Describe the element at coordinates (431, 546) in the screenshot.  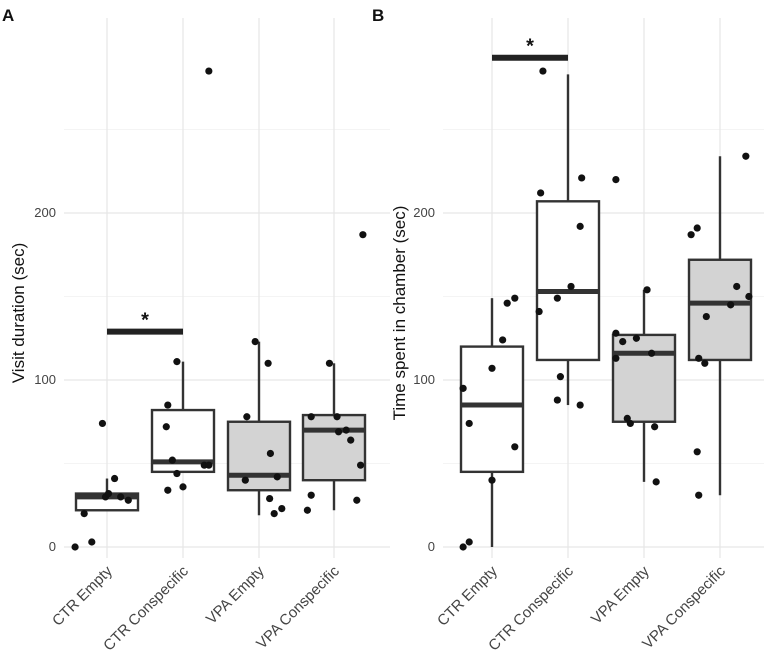
I see `y-tick-label: 0` at that location.